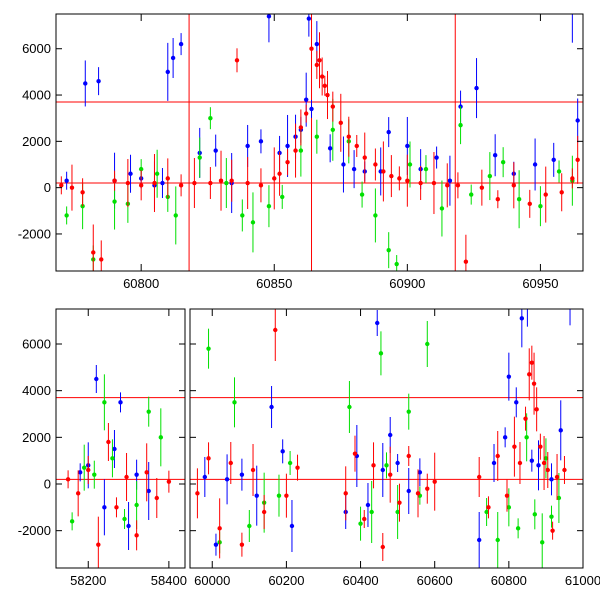  What do you see at coordinates (34, 233) in the screenshot?
I see `y-tick-label: -2000` at bounding box center [34, 233].